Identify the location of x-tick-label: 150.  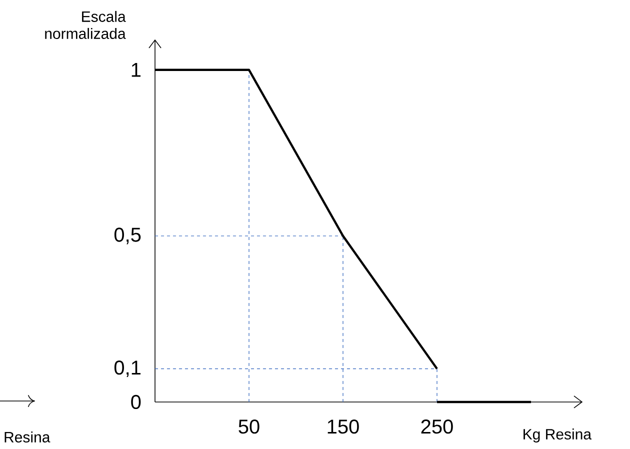
(343, 427).